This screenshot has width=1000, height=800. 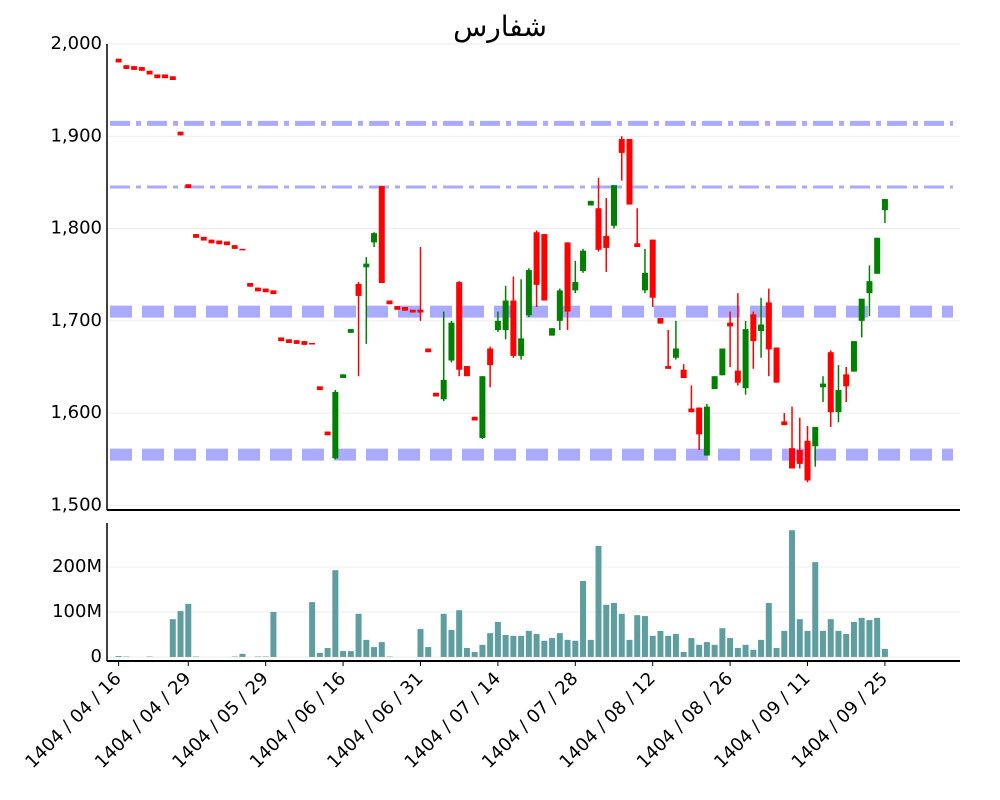 I want to click on y-tick-label: 1,600, so click(x=76, y=412).